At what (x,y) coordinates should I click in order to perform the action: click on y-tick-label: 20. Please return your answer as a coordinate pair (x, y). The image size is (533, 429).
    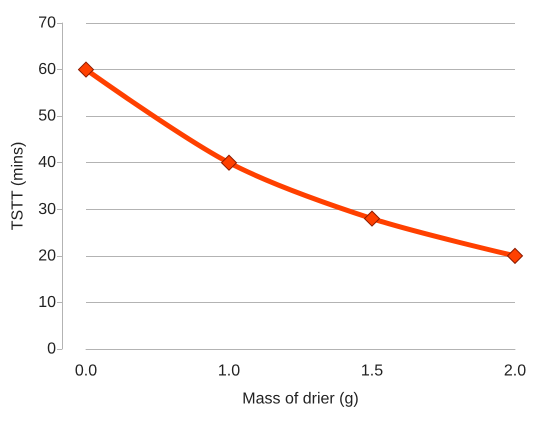
    Looking at the image, I should click on (47, 255).